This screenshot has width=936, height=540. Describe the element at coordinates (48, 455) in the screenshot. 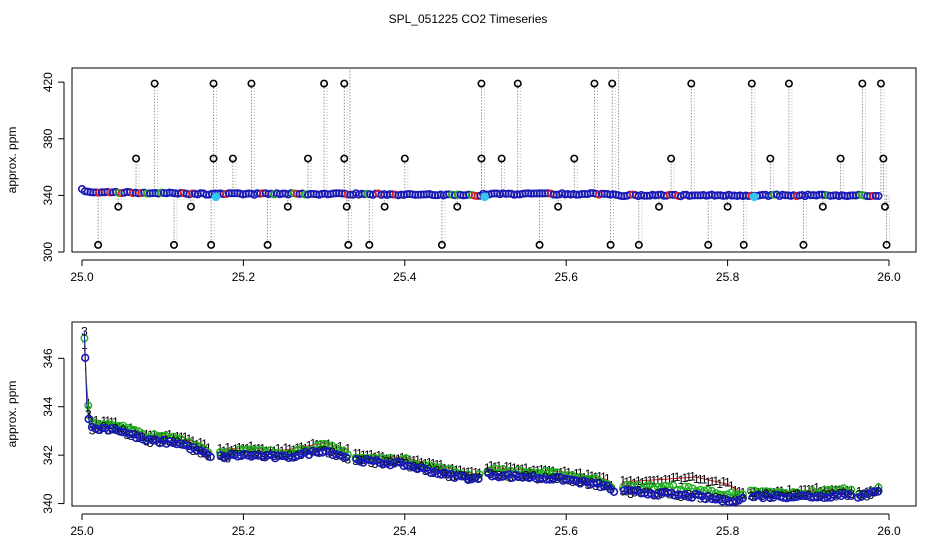

I see `y-tick-label: 342` at that location.